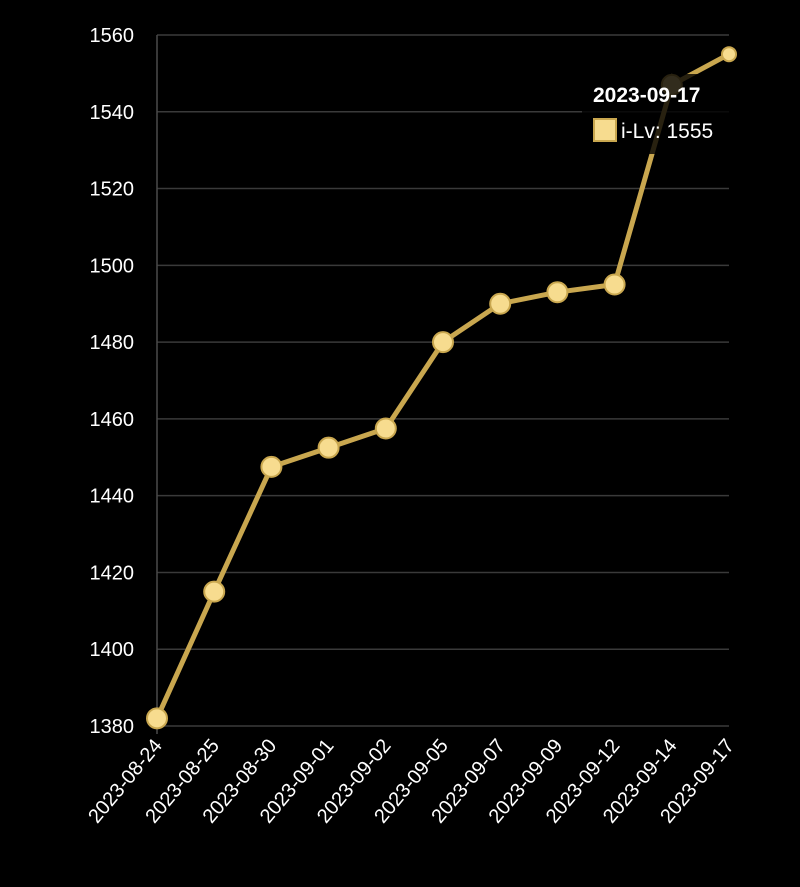 This screenshot has height=887, width=800. Describe the element at coordinates (112, 573) in the screenshot. I see `y-tick-label: 1420` at that location.